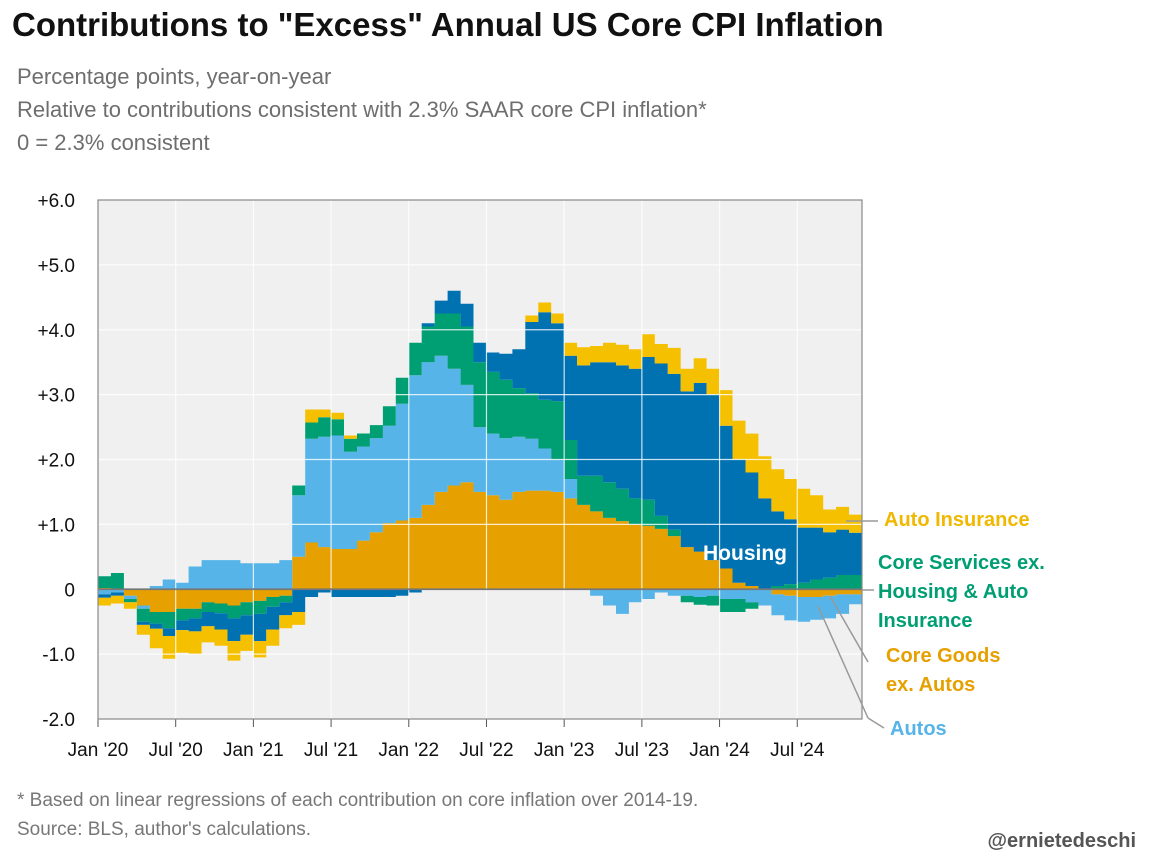  Describe the element at coordinates (56, 266) in the screenshot. I see `y-tick-label: +5.0` at that location.